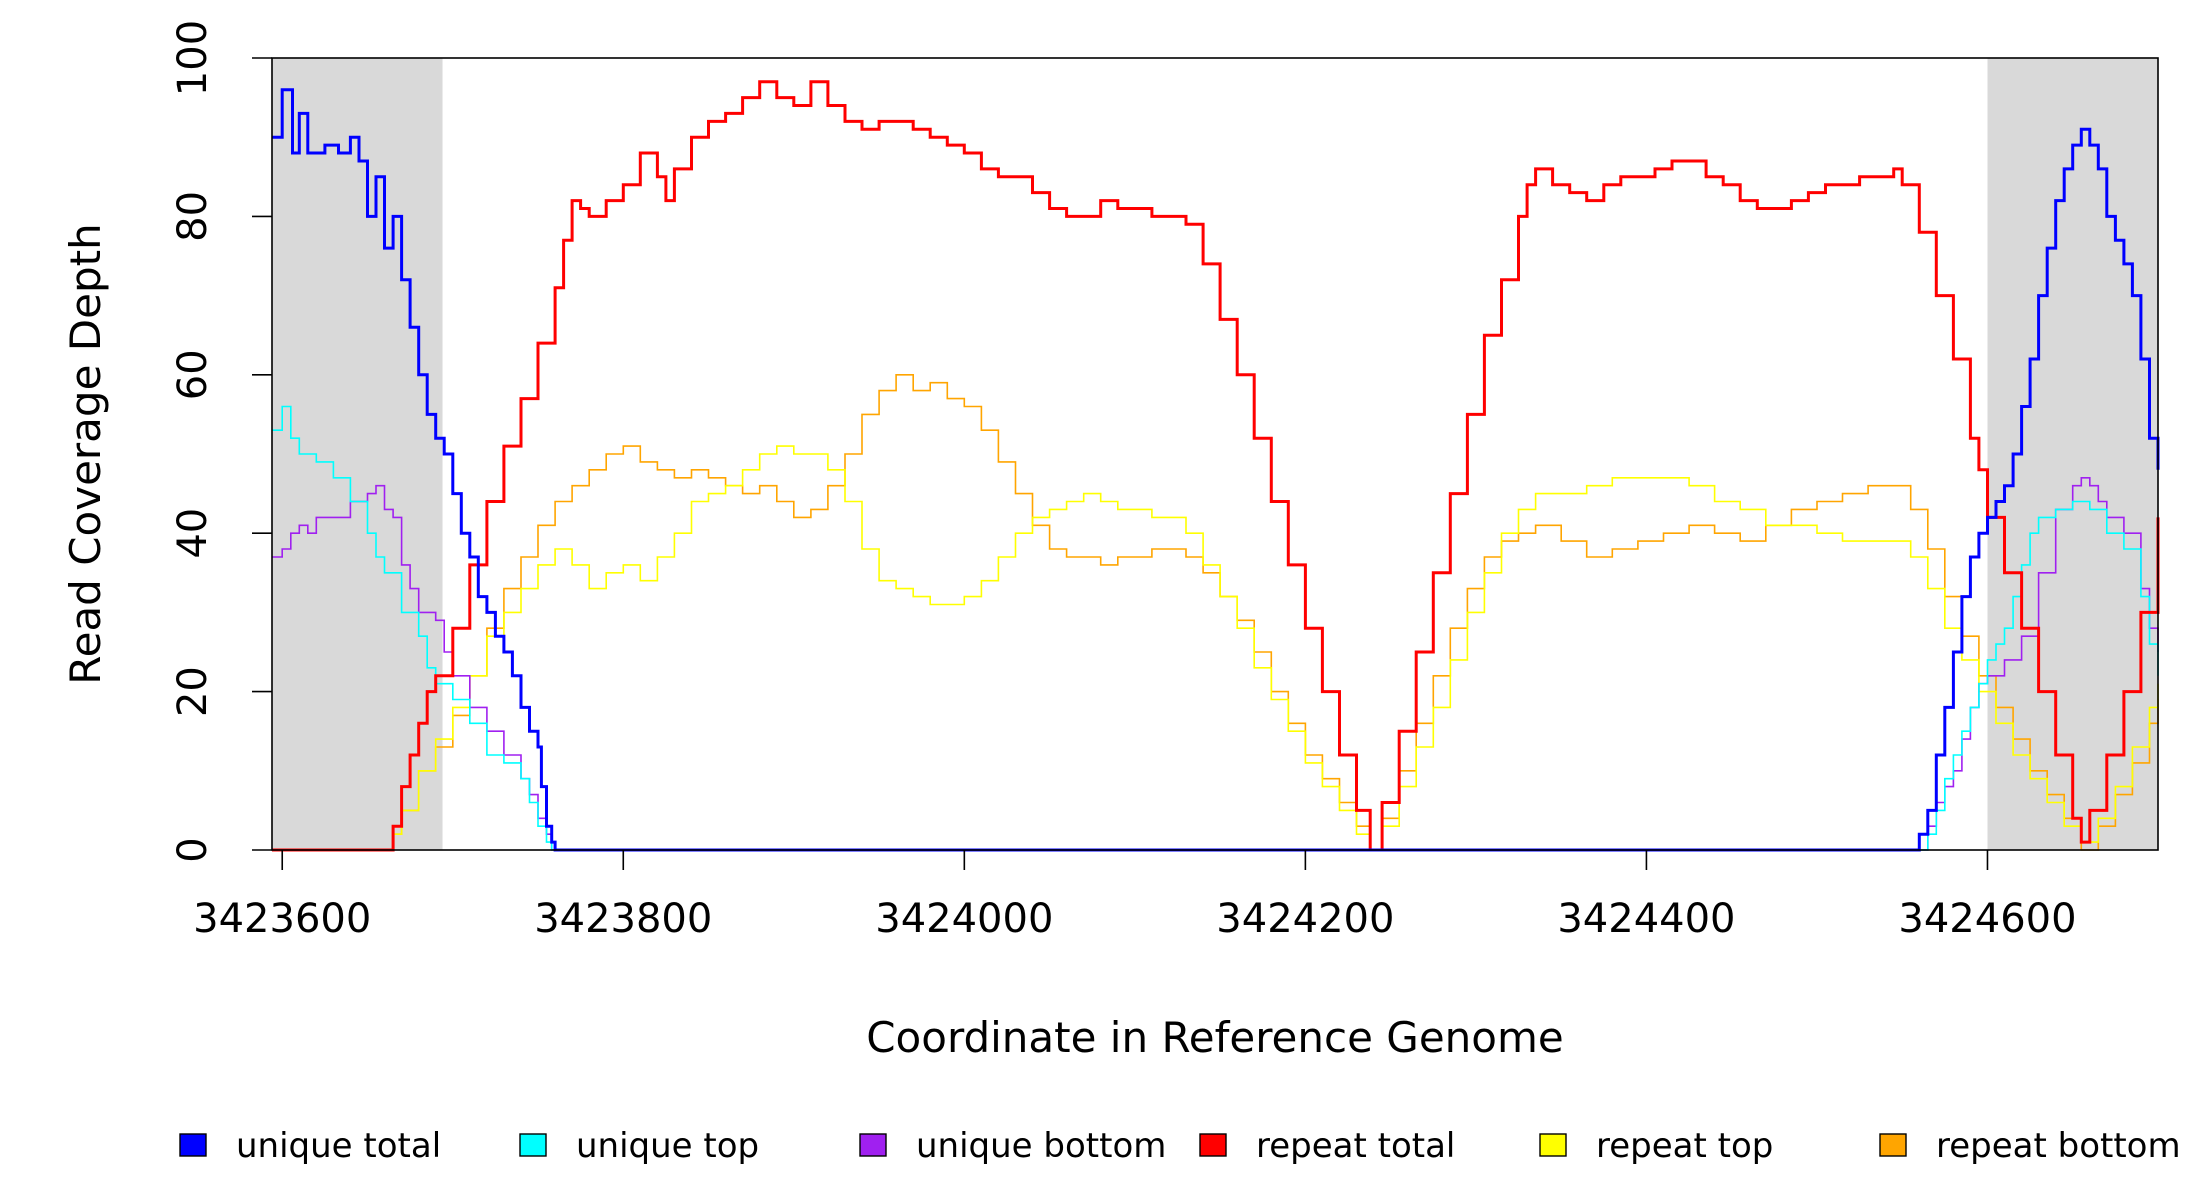  What do you see at coordinates (1215, 1037) in the screenshot?
I see `x-axis-title: Coordinate in Reference Genome` at bounding box center [1215, 1037].